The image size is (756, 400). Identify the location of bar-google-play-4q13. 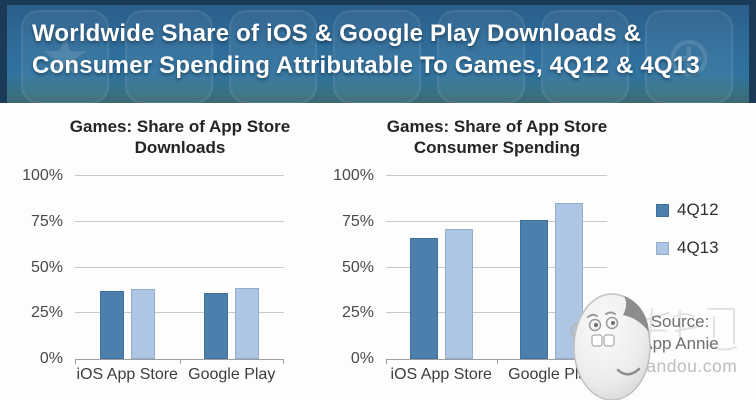
(247, 323).